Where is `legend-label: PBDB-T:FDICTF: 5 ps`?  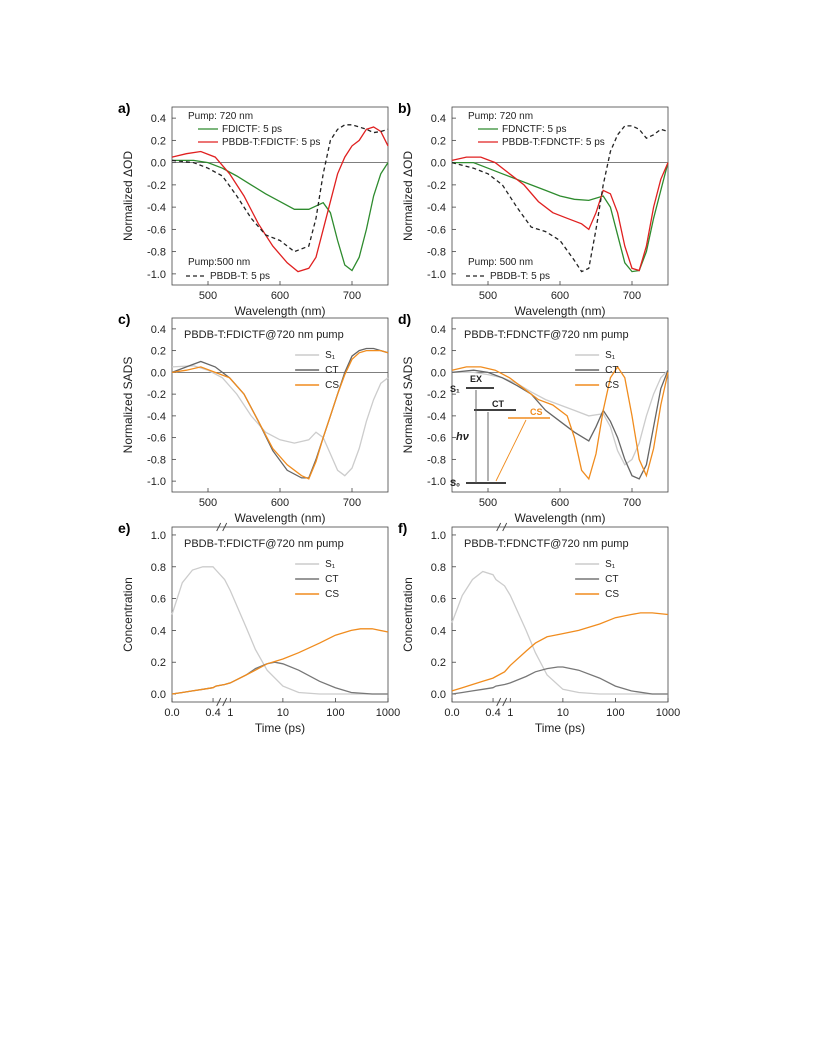 legend-label: PBDB-T:FDICTF: 5 ps is located at coordinates (271, 142).